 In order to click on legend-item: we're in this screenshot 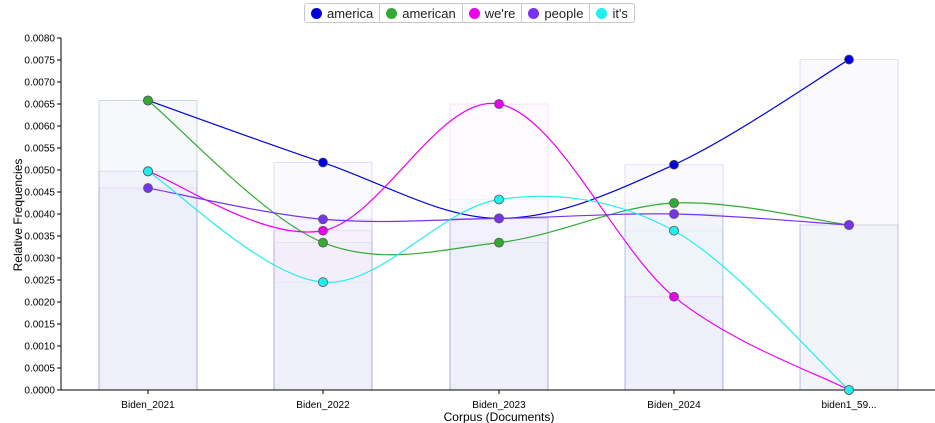, I will do `click(493, 13)`.